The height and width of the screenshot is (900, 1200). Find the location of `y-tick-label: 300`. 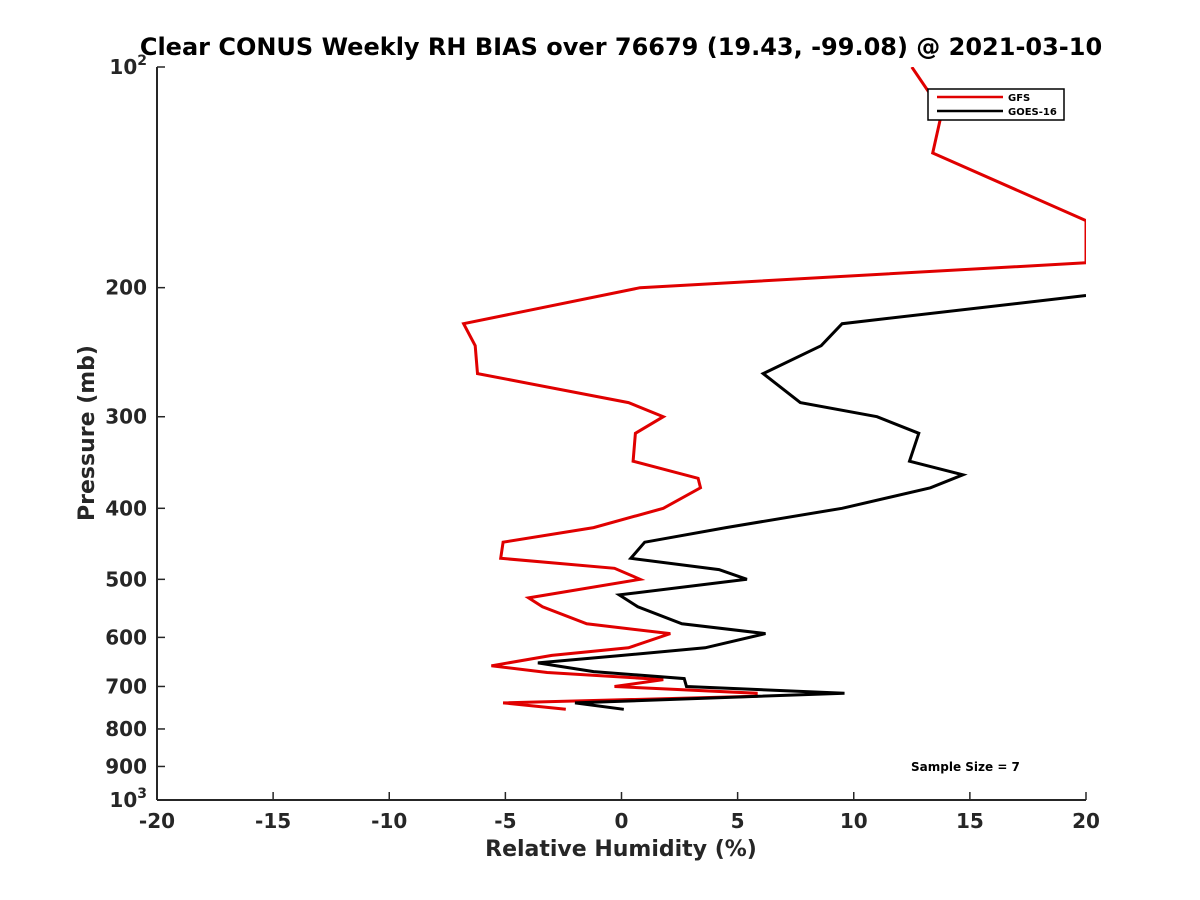

y-tick-label: 300 is located at coordinates (126, 417).